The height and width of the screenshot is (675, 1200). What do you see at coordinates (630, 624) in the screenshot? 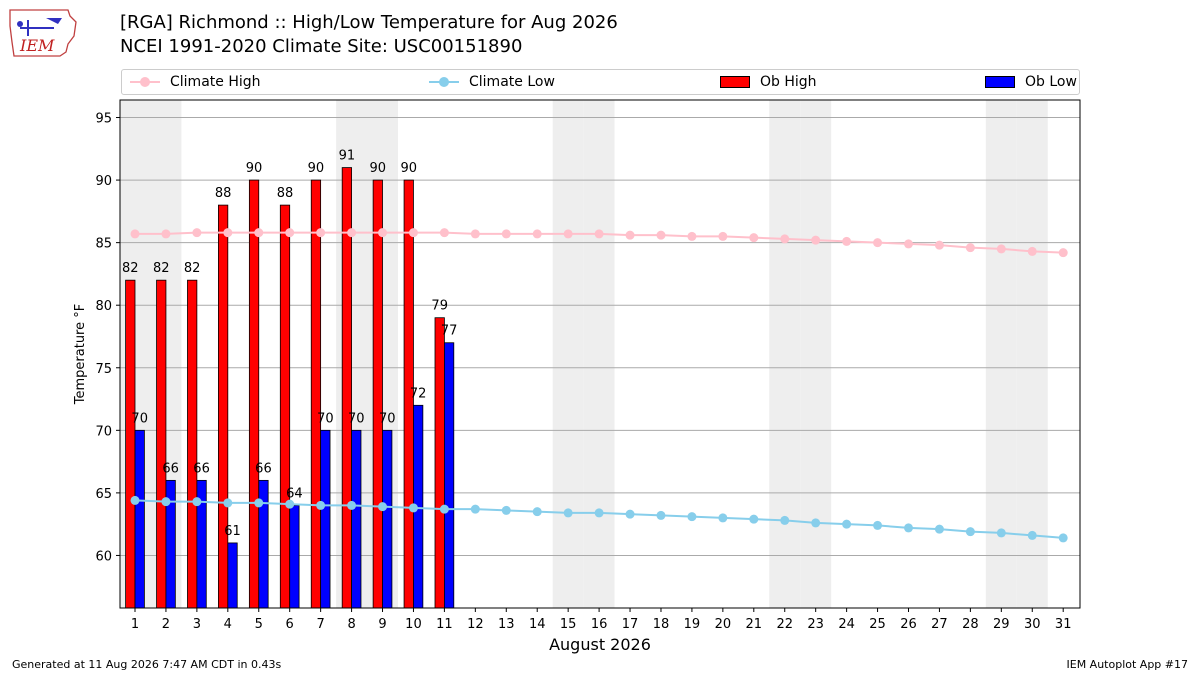
I see `x-tick-label: 17` at bounding box center [630, 624].